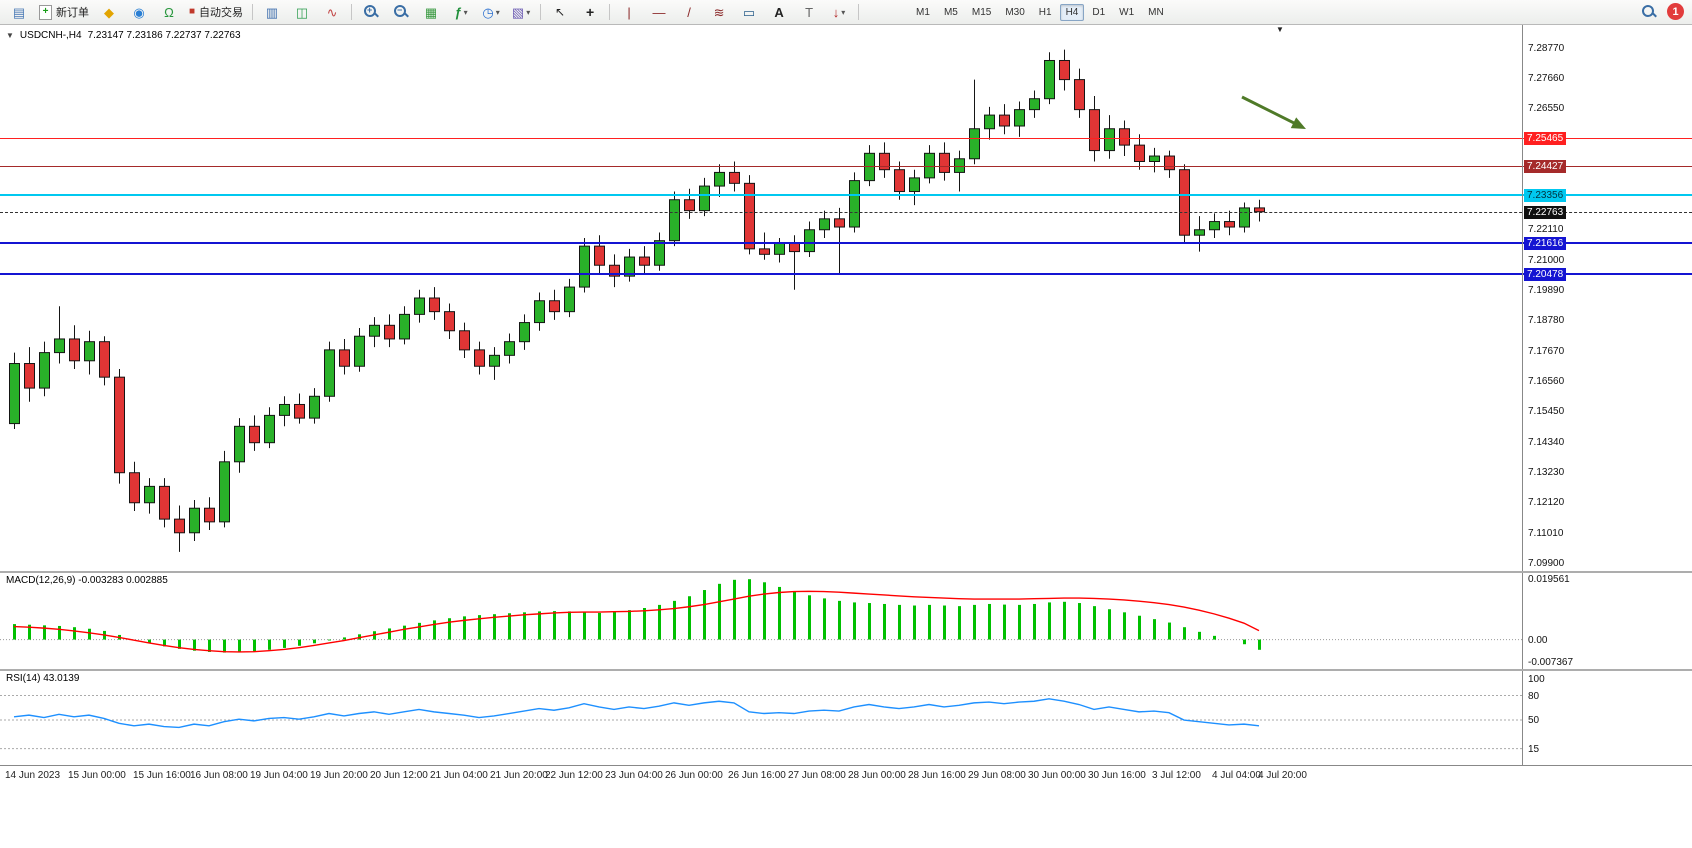 This screenshot has width=1692, height=848. What do you see at coordinates (1156, 12) in the screenshot?
I see `timeframe-mn-button: MN` at bounding box center [1156, 12].